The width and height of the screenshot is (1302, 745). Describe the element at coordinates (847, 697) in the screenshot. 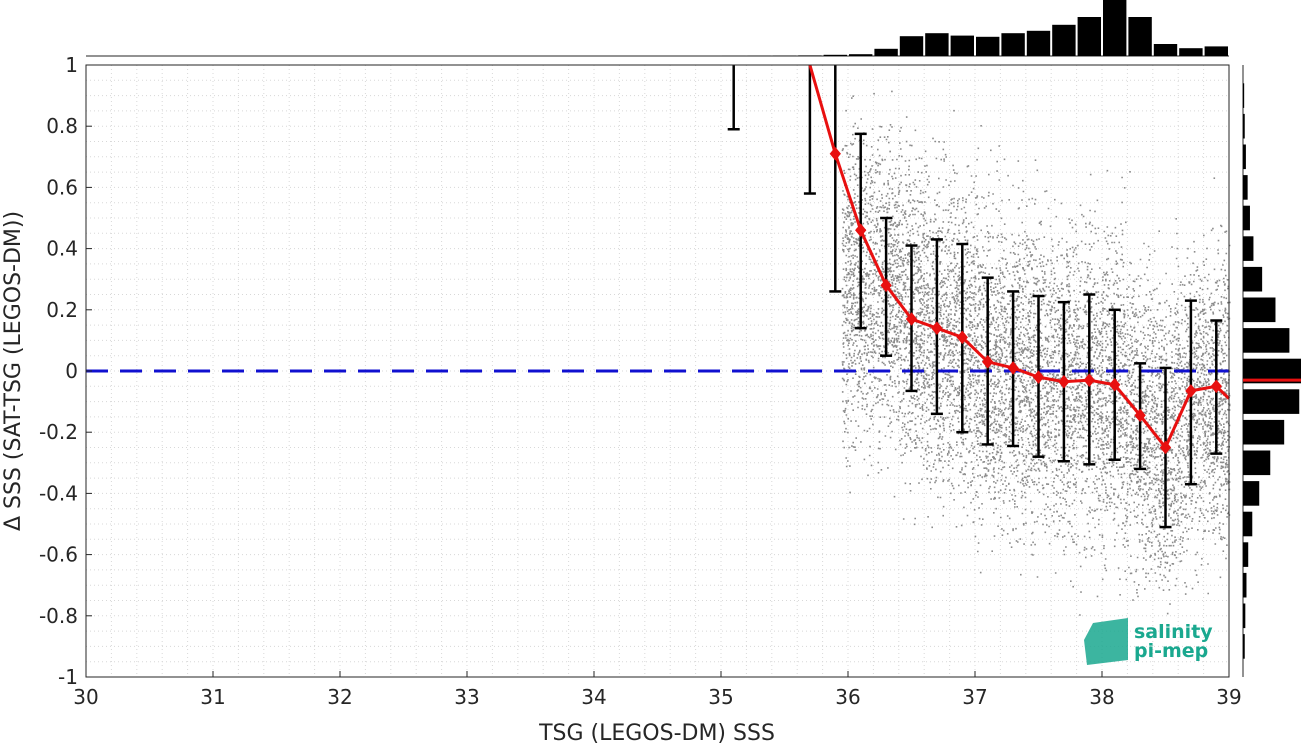

I see `x-tick-label: 36` at that location.